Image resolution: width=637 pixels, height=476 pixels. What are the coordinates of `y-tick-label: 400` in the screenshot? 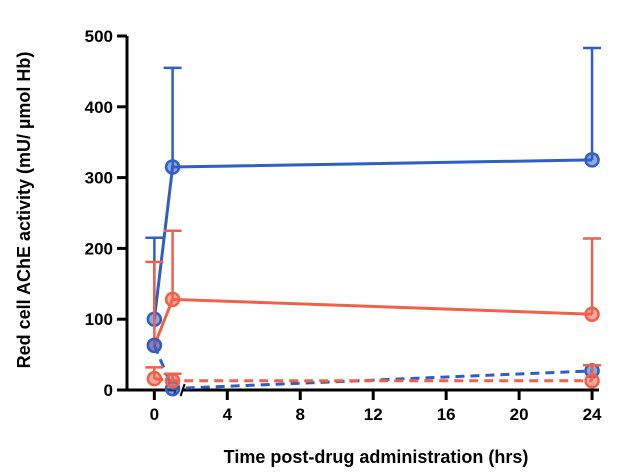 It's located at (99, 107).